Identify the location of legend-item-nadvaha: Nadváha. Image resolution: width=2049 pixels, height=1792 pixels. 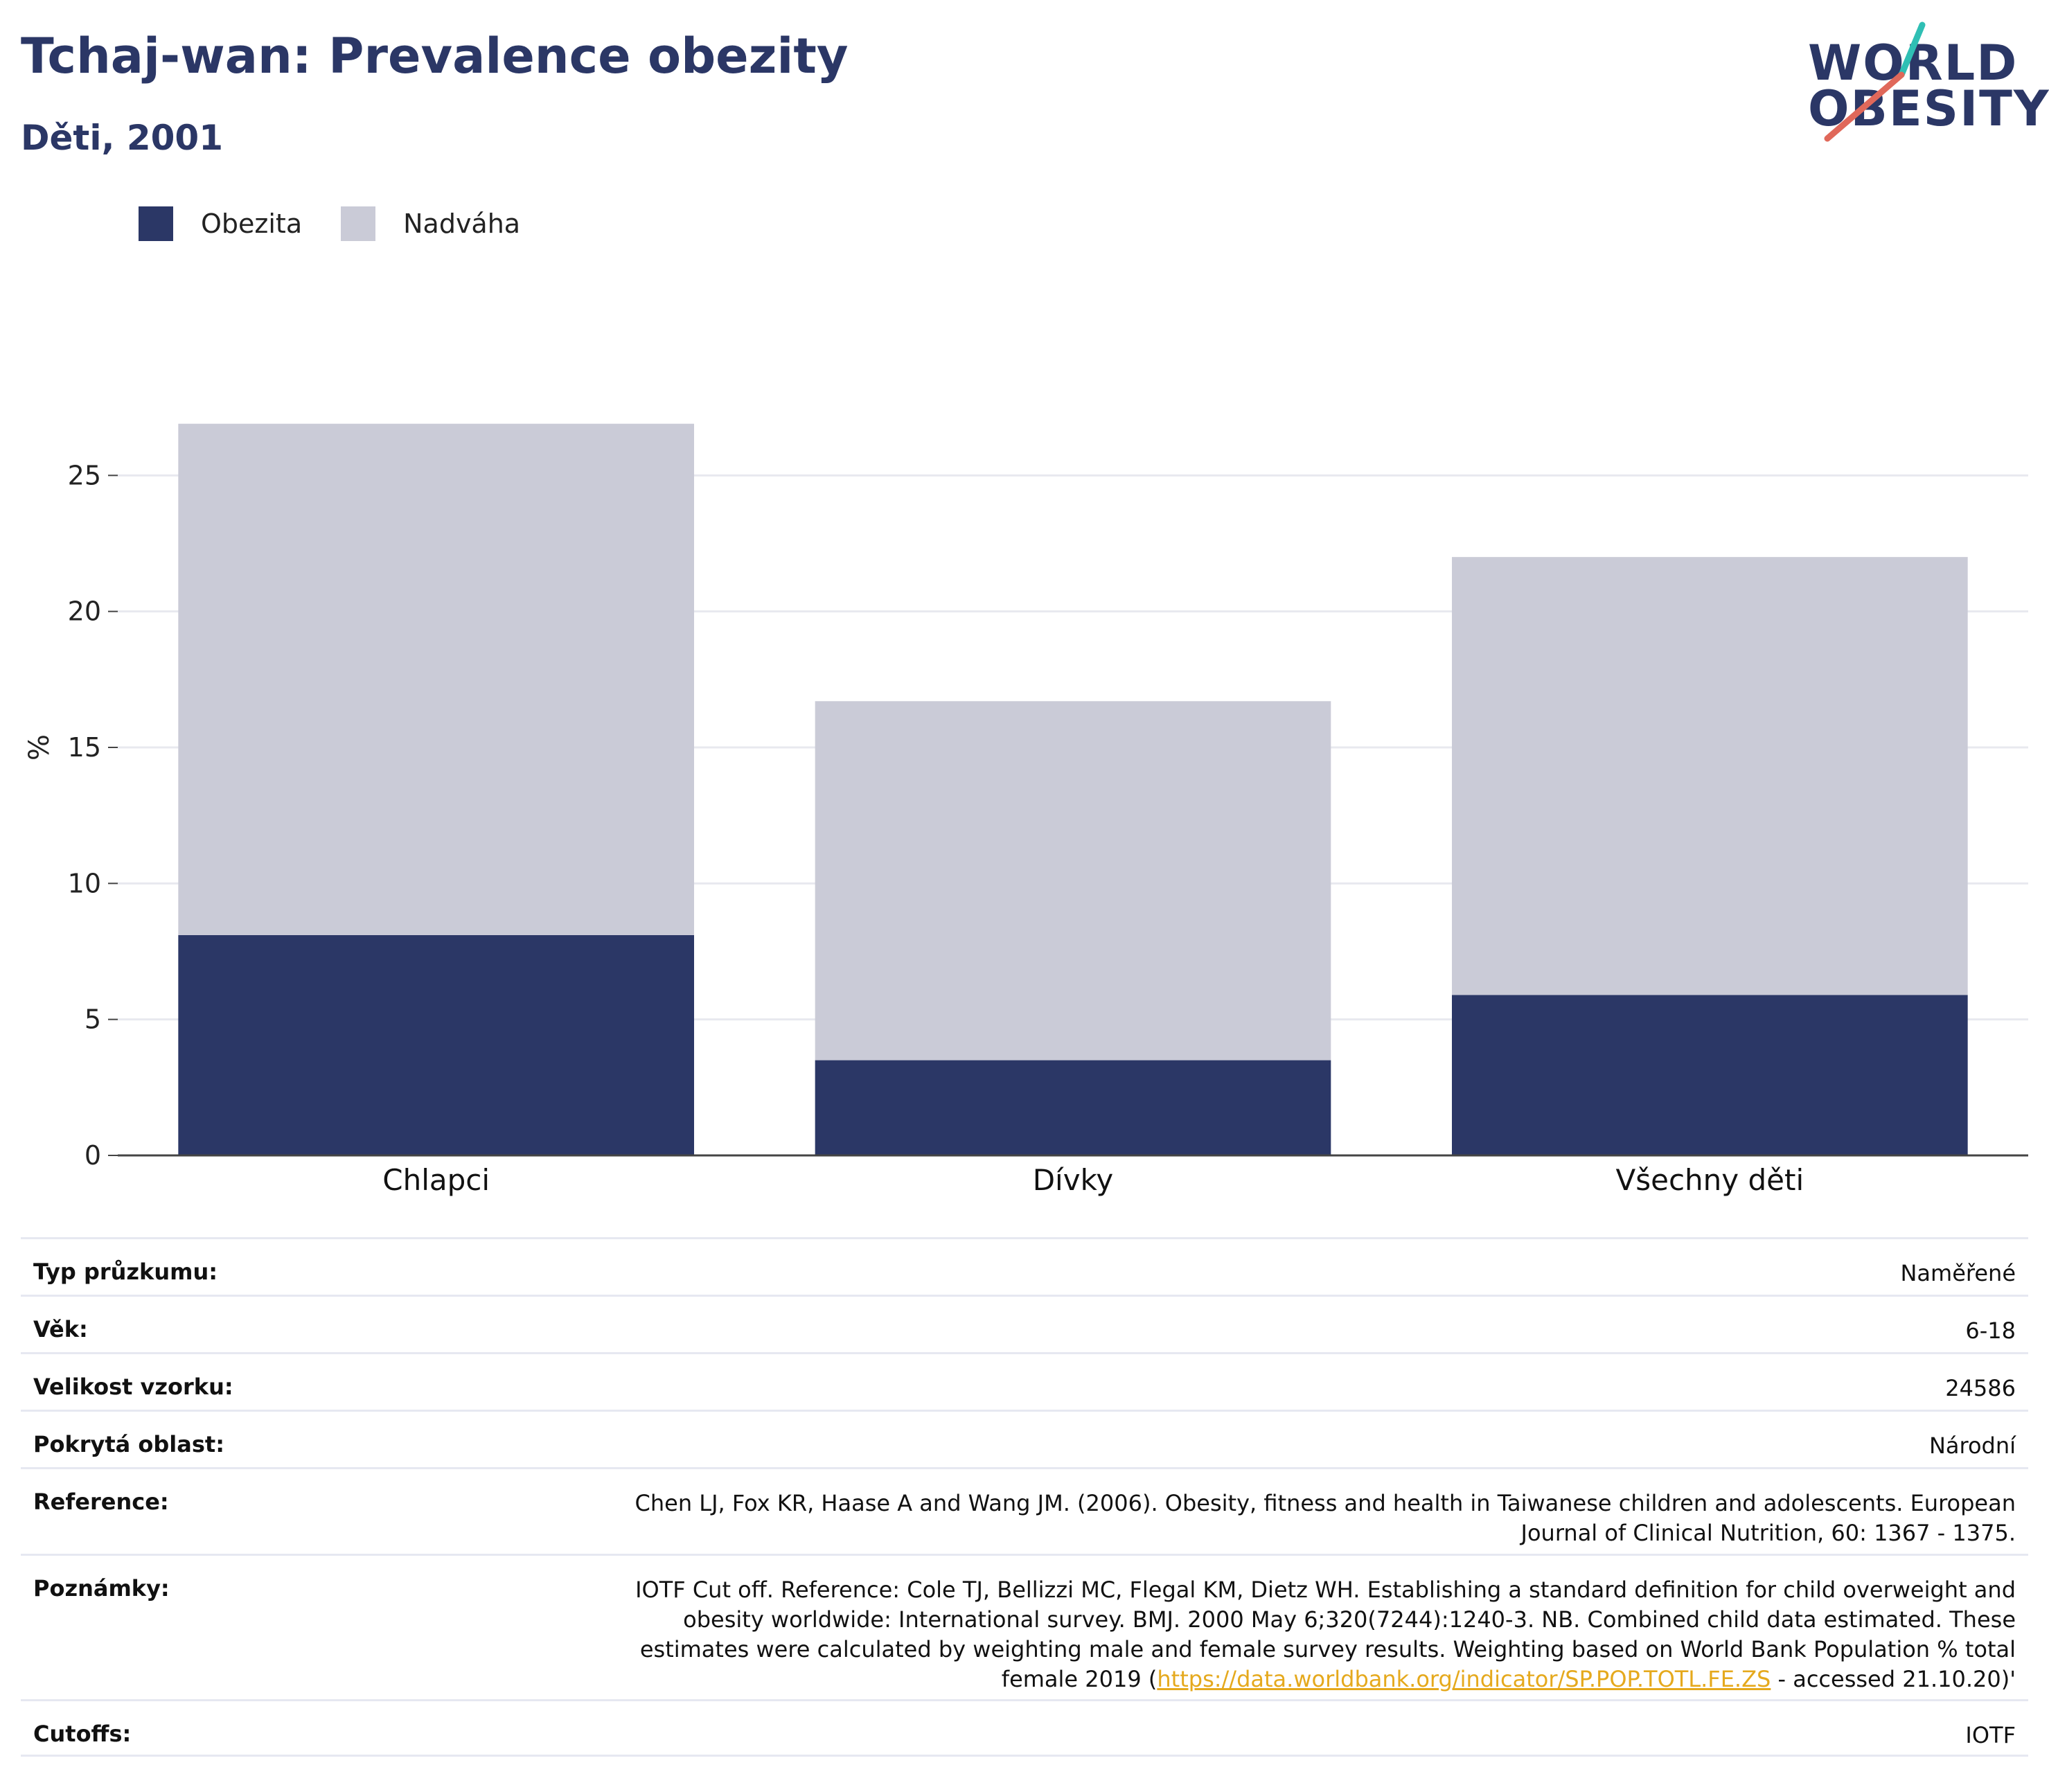
(431, 223).